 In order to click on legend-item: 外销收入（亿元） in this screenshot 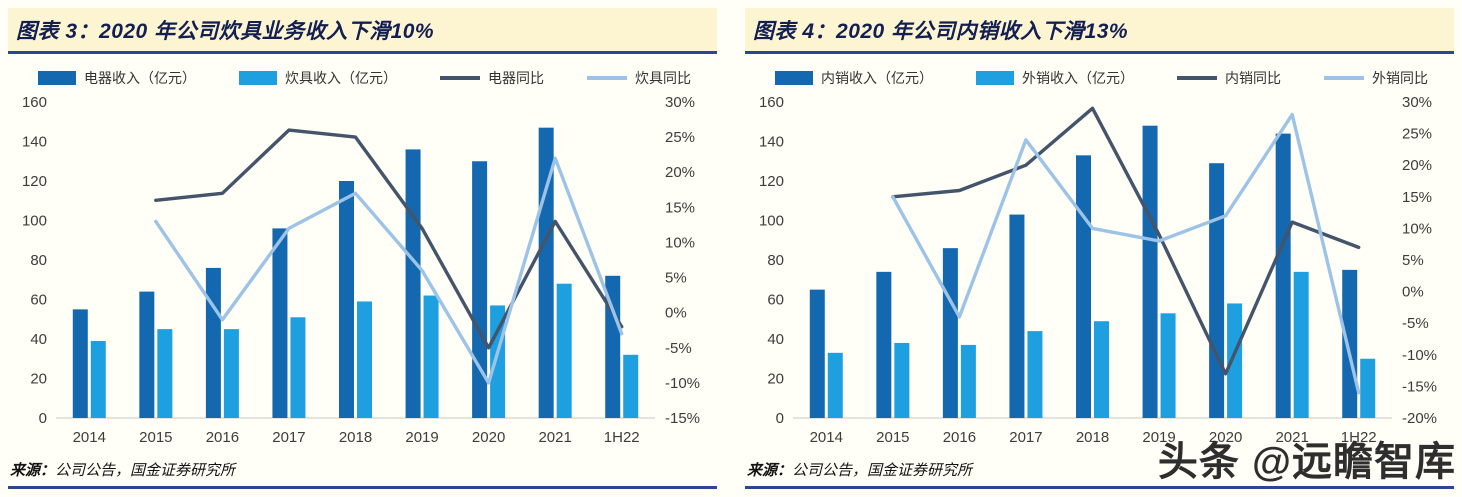, I will do `click(1055, 78)`.